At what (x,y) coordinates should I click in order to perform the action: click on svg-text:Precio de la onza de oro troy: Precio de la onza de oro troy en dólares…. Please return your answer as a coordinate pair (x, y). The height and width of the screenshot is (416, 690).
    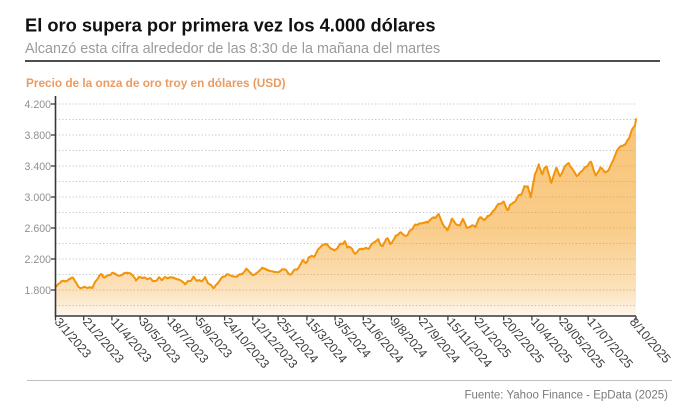
    Looking at the image, I should click on (156, 83).